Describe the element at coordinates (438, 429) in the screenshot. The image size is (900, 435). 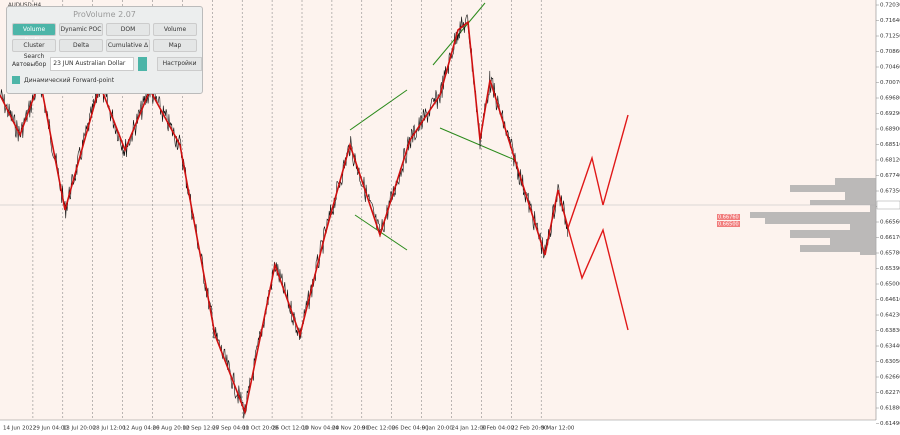
I see `time-label: 9 Jan 20:00` at that location.